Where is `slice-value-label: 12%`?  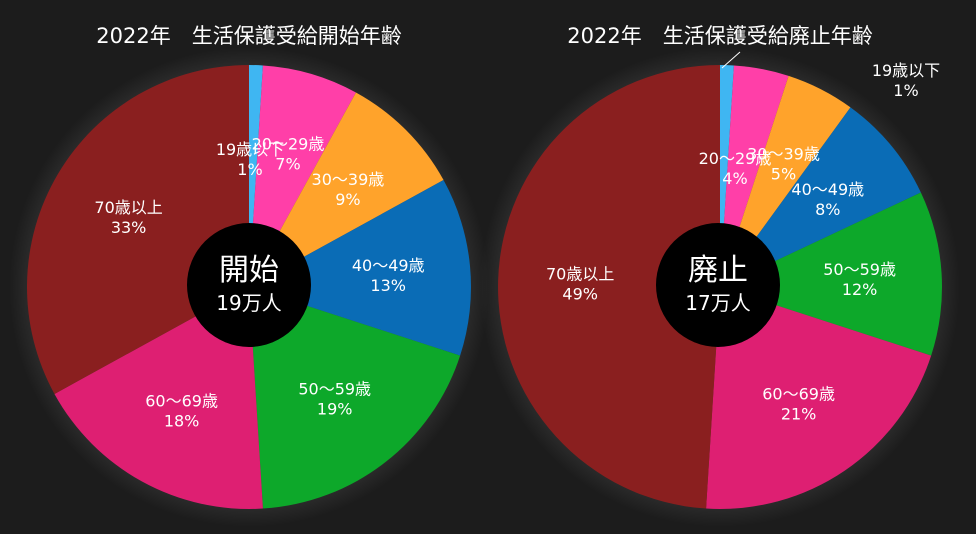
slice-value-label: 12% is located at coordinates (860, 289).